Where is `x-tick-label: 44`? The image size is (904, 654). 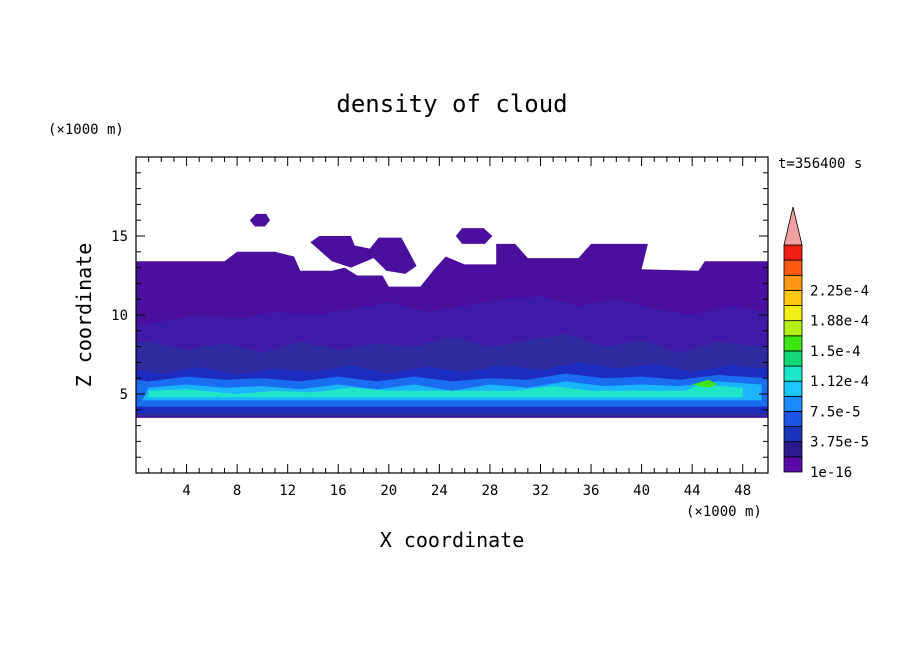 x-tick-label: 44 is located at coordinates (692, 491).